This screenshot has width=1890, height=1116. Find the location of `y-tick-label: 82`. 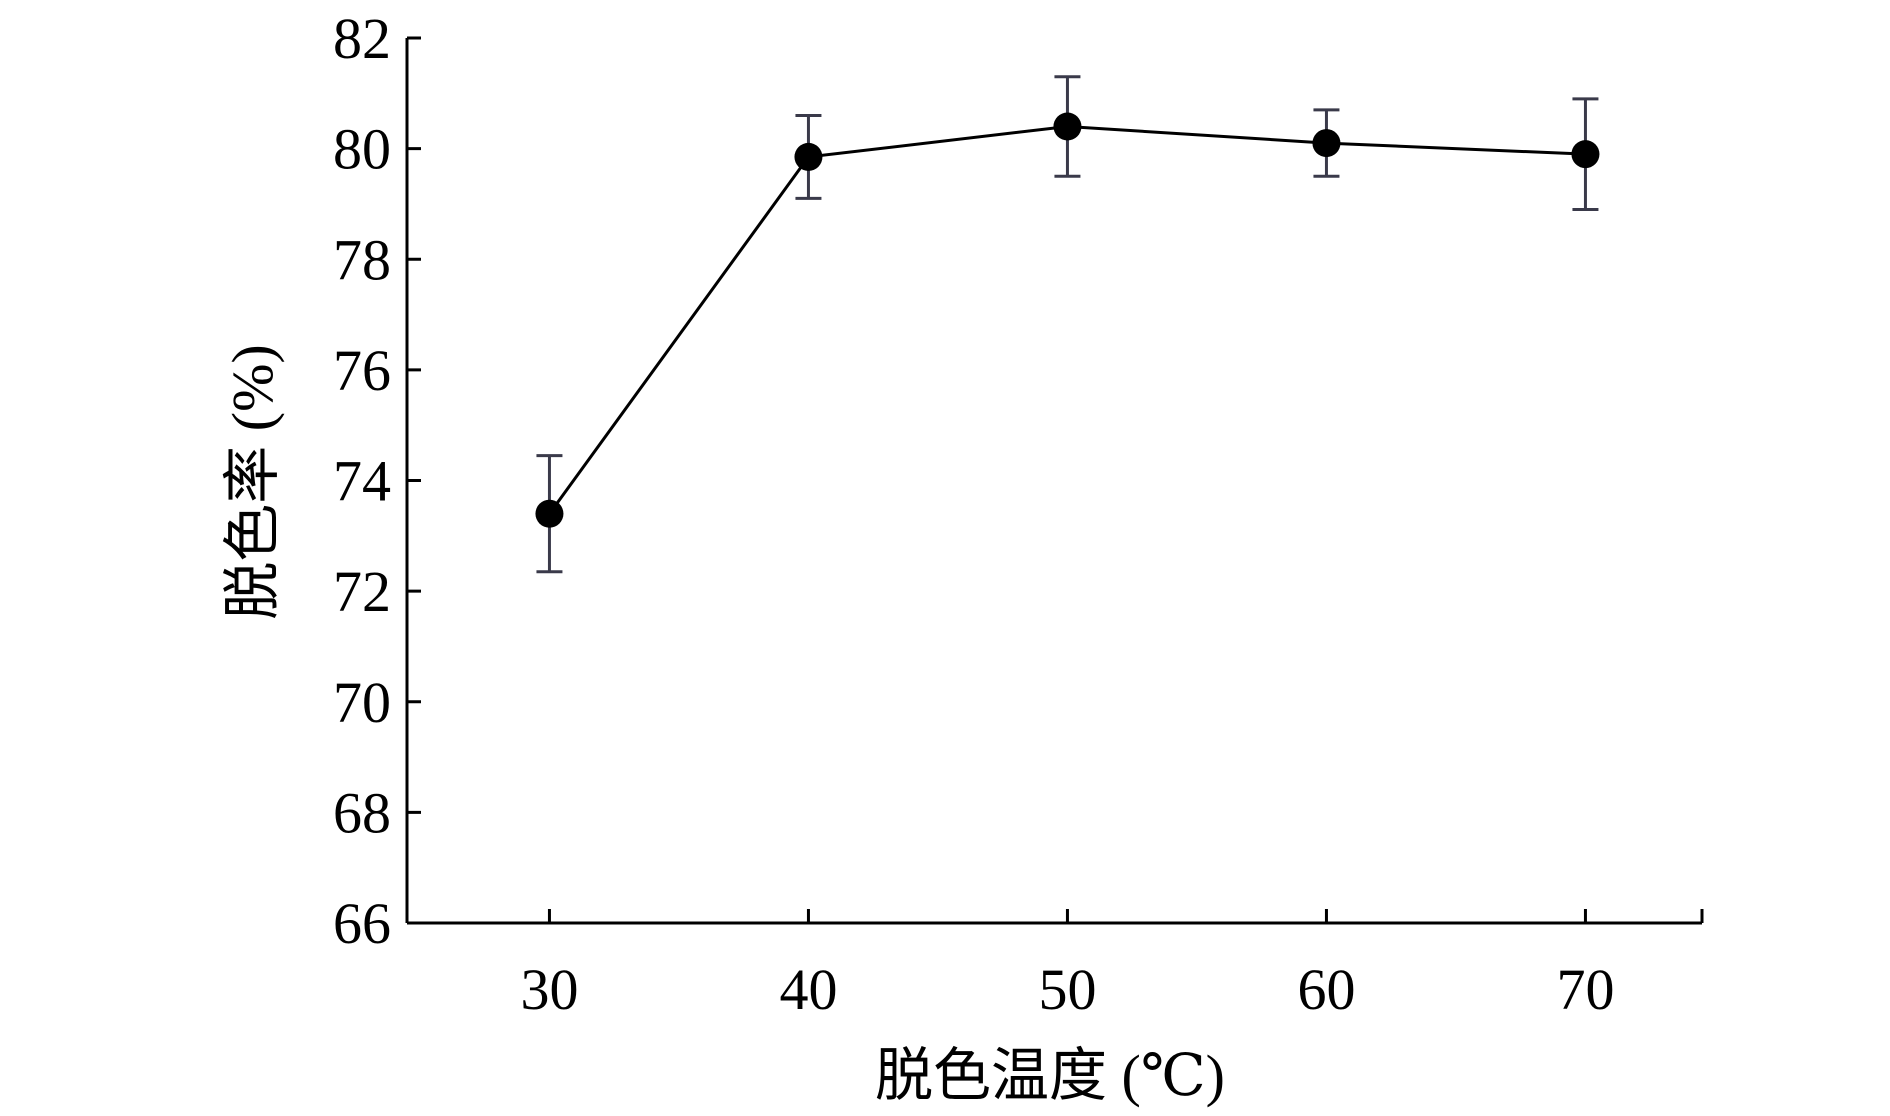

y-tick-label: 82 is located at coordinates (362, 38).